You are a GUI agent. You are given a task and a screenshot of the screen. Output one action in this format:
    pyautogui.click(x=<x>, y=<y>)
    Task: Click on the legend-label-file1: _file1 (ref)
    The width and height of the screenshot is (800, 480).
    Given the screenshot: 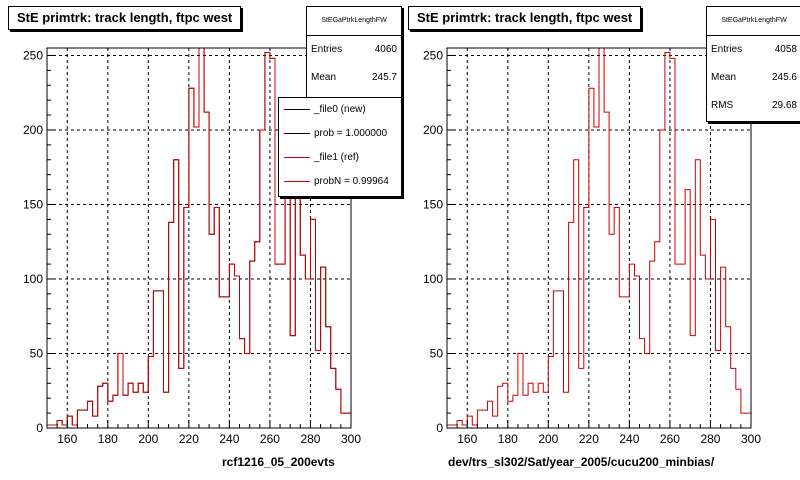 What is the action you would take?
    pyautogui.click(x=337, y=157)
    